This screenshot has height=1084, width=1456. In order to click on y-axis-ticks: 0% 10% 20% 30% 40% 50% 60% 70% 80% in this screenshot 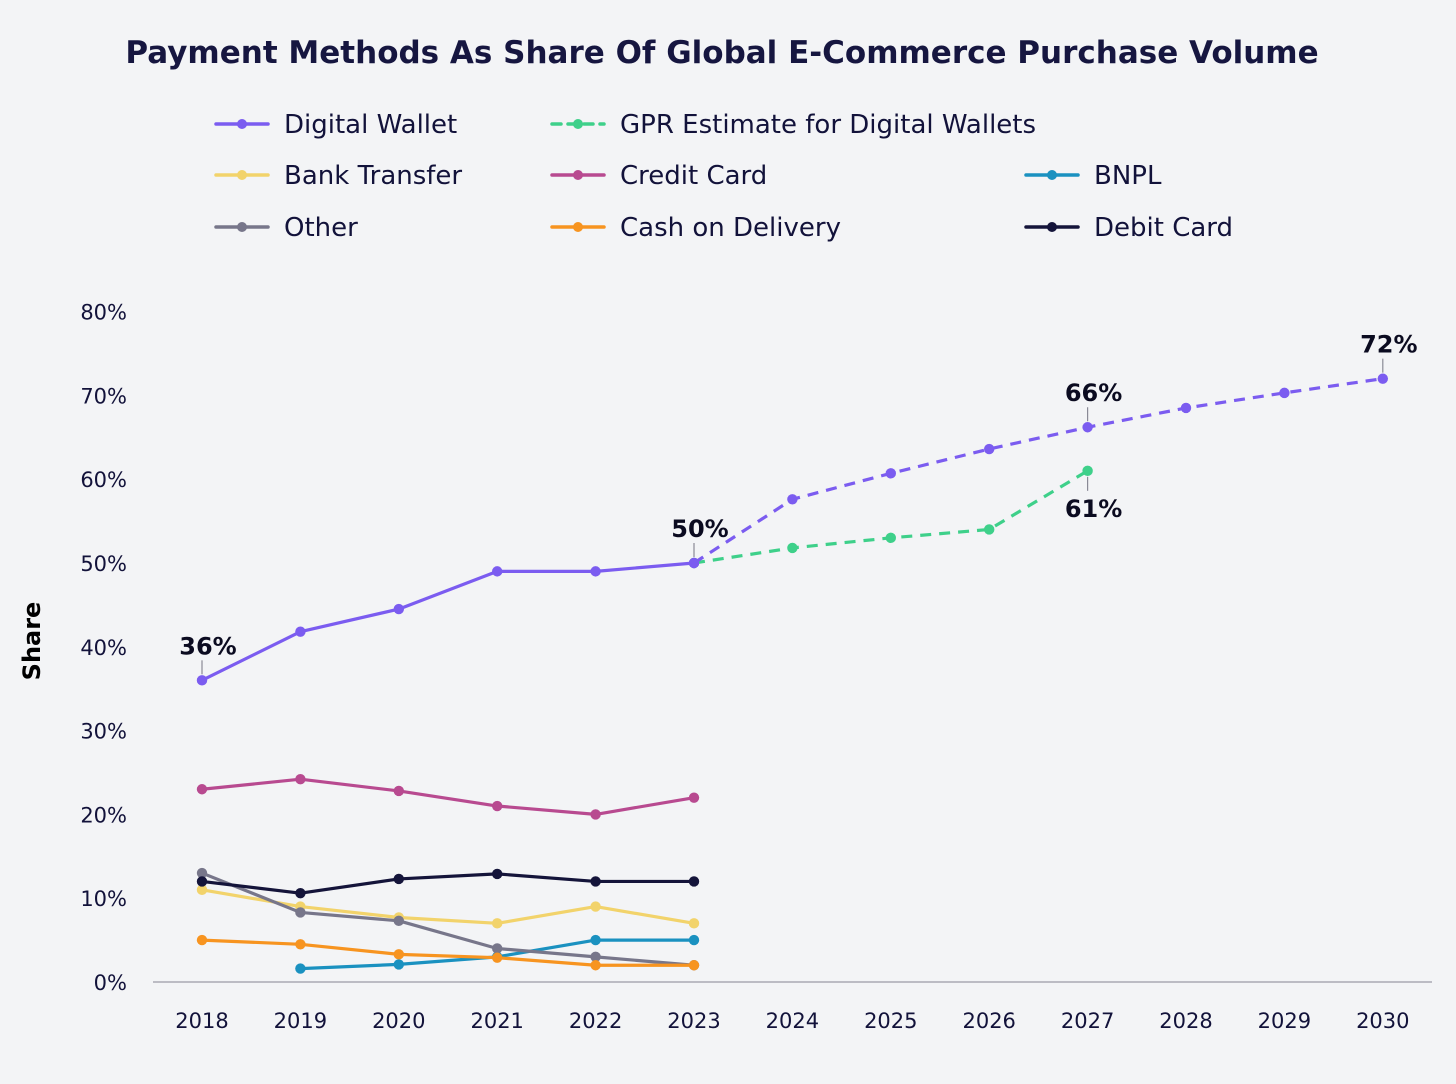, I will do `click(103, 648)`.